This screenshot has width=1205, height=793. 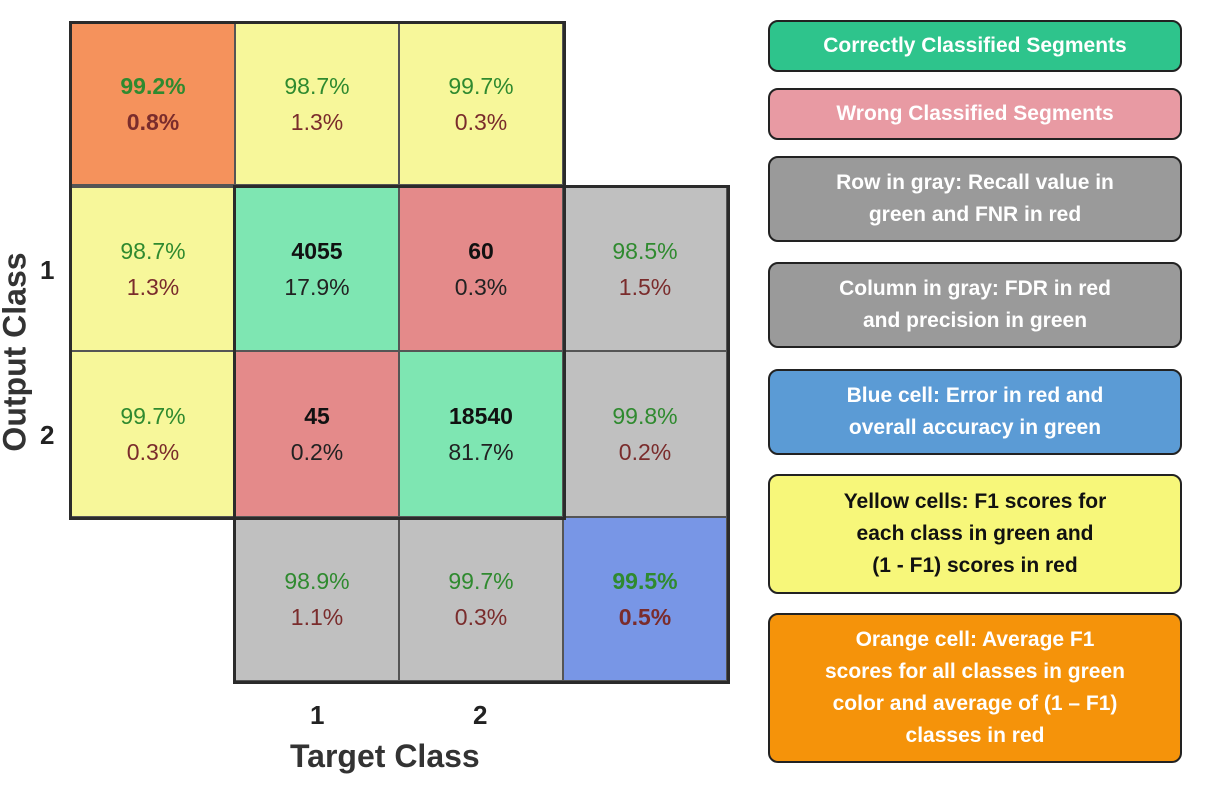 What do you see at coordinates (317, 599) in the screenshot?
I see `cell-precision-col-1: 98.9% 1.1%` at bounding box center [317, 599].